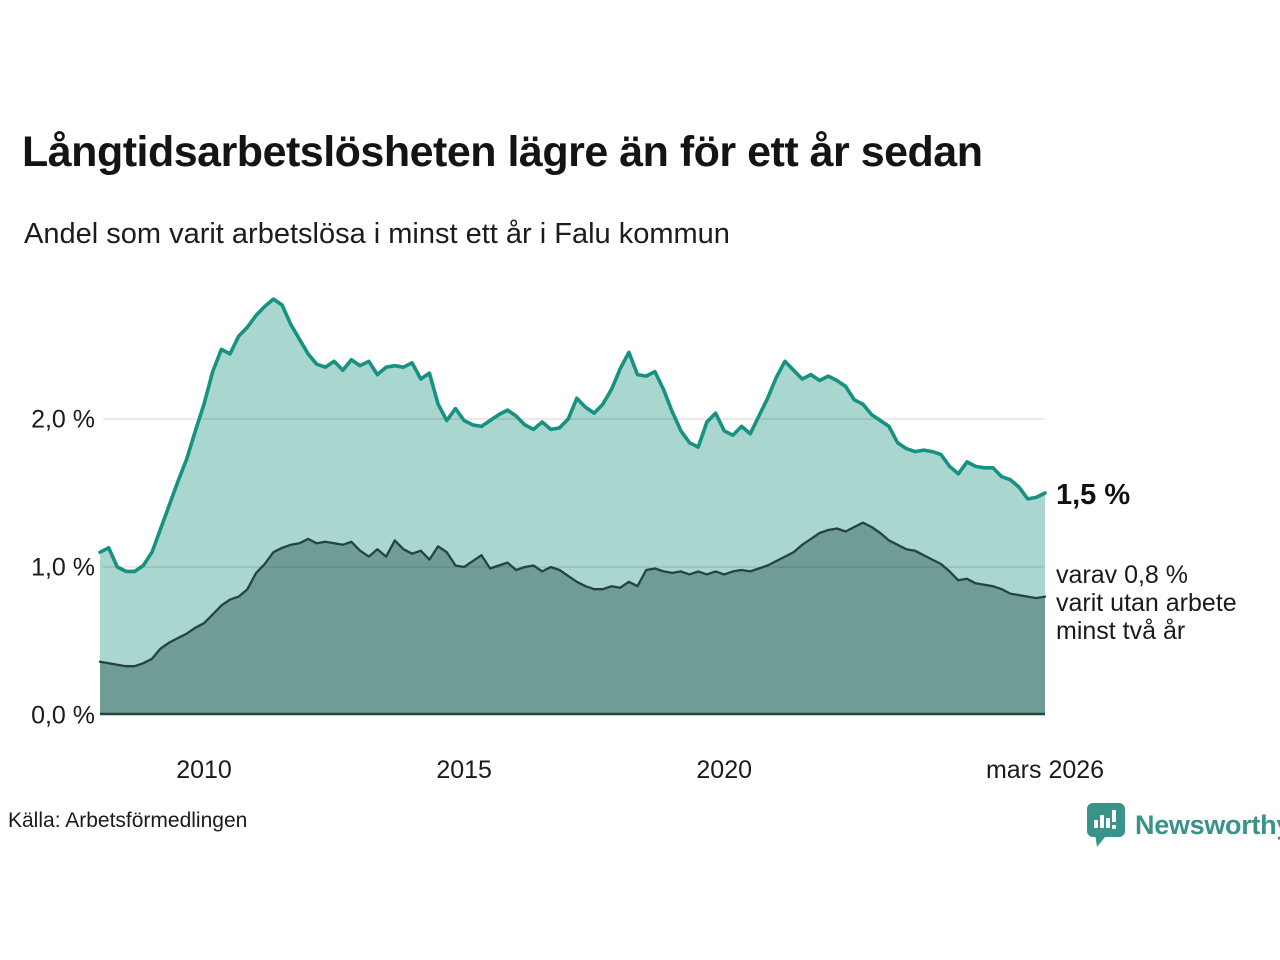 This screenshot has height=960, width=1280. Describe the element at coordinates (572, 594) in the screenshot. I see `series-2yr-line` at that location.